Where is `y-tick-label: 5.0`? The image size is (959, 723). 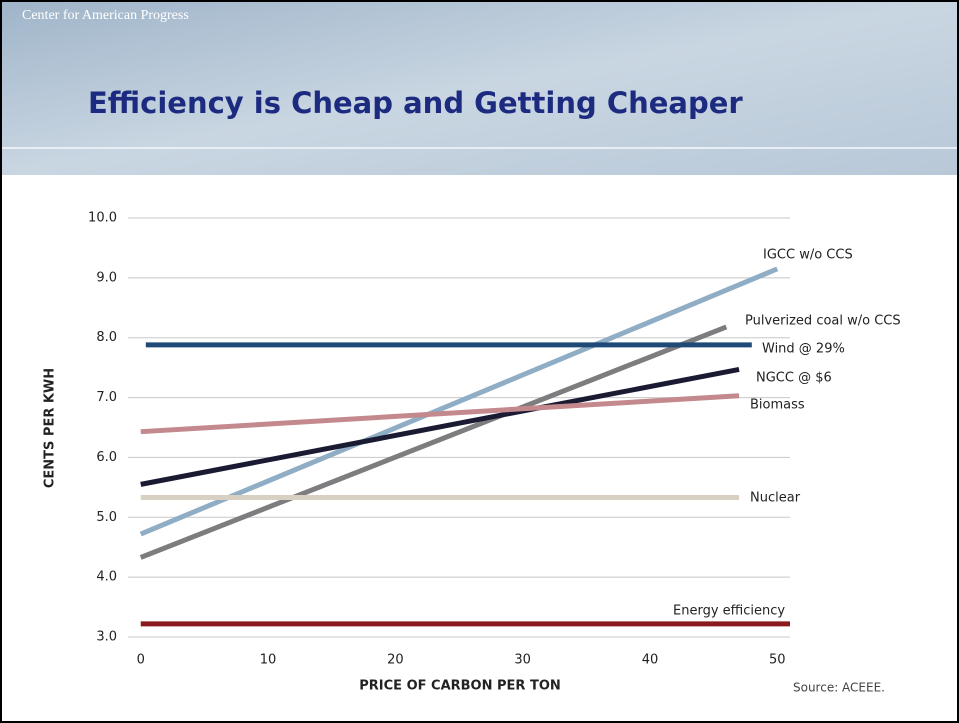
y-tick-label: 5.0 is located at coordinates (106, 517).